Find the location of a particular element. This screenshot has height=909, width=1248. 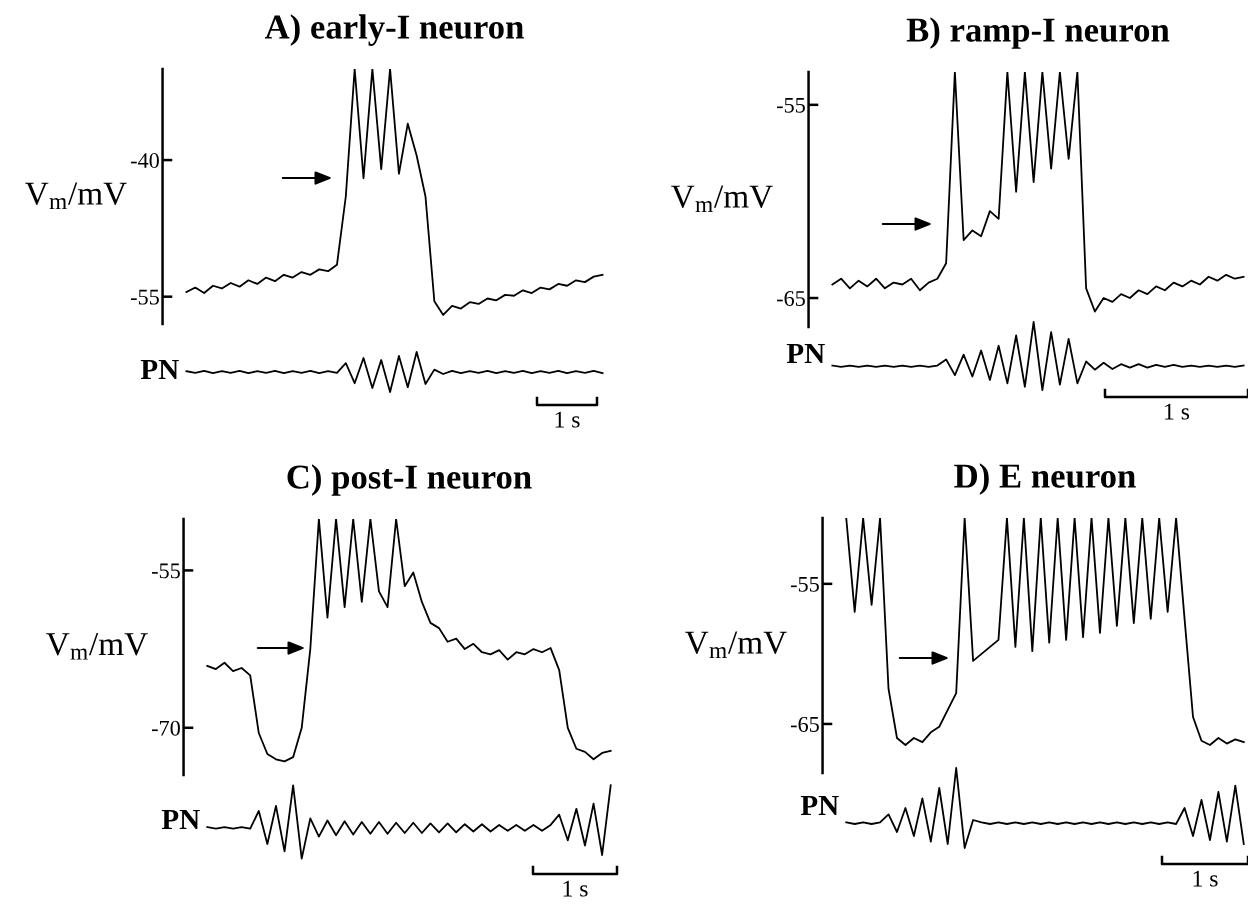

chart-title: A) early-I neuron is located at coordinates (394, 30).